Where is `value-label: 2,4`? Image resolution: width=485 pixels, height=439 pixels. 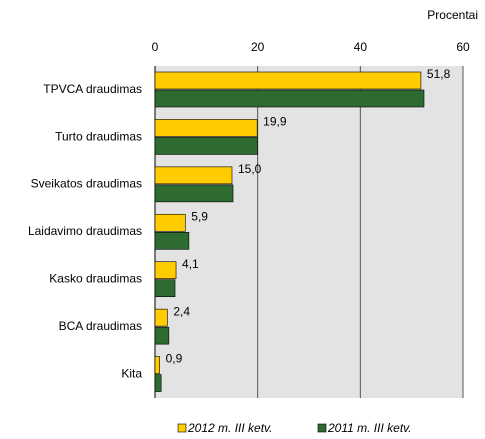
value-label: 2,4 is located at coordinates (181, 311).